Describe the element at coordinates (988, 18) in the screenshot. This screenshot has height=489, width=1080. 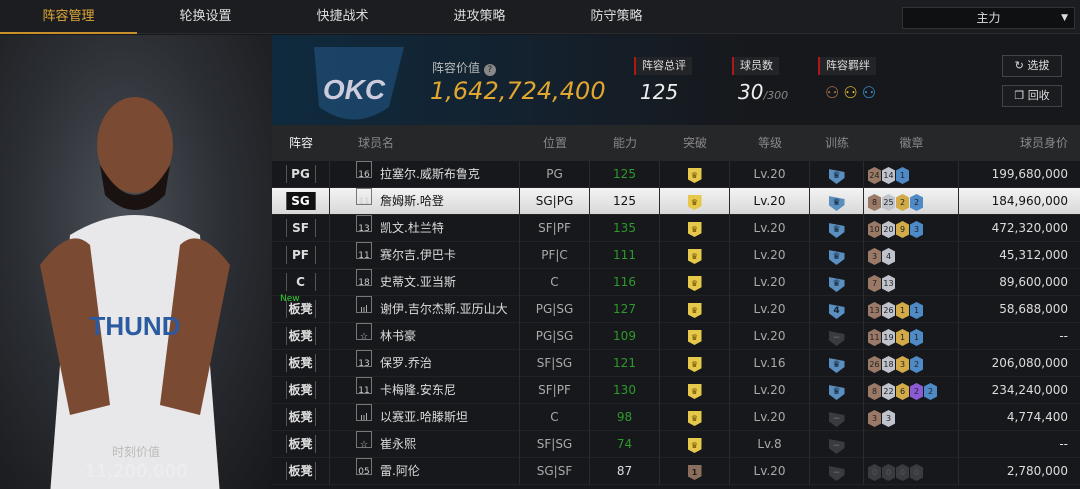
I see `lineup-dropdown: 主力 ▼` at that location.